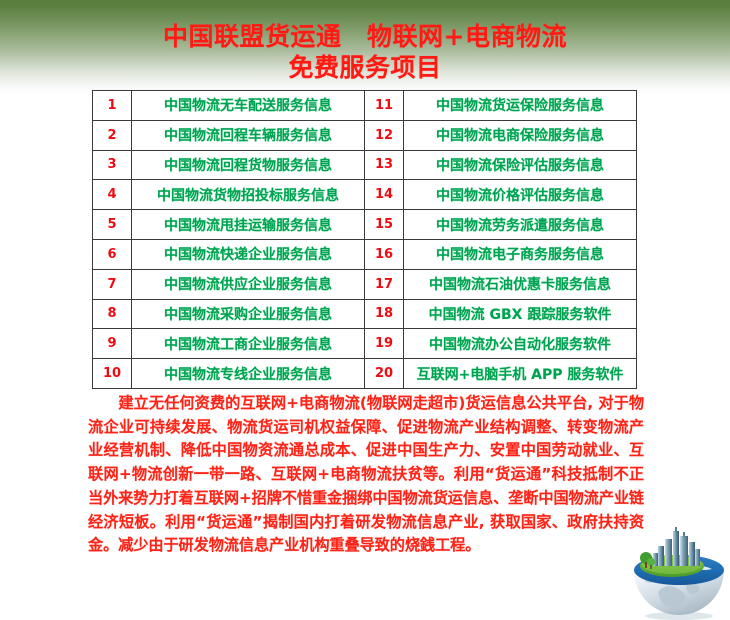  I want to click on row-number: 2, so click(112, 135).